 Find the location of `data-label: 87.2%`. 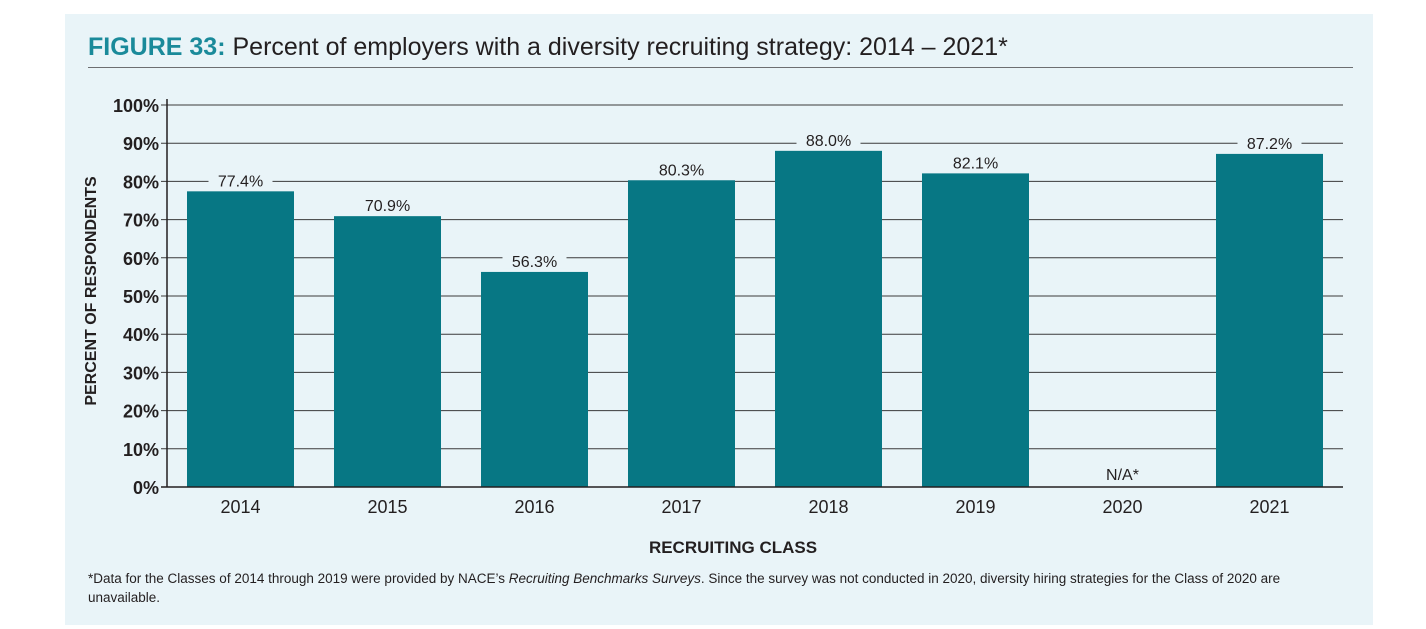

data-label: 87.2% is located at coordinates (1269, 144).